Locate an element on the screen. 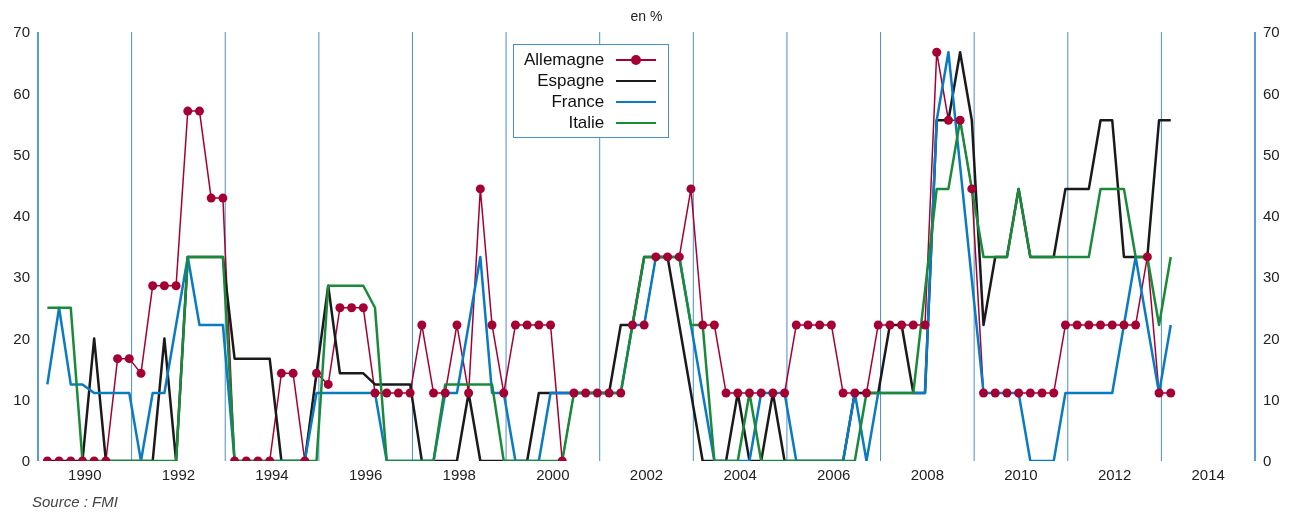  source-note: Source : FMI is located at coordinates (75, 501).